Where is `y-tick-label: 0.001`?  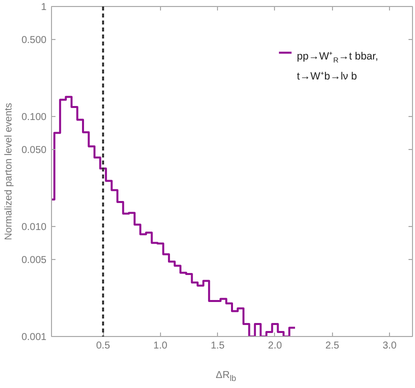 y-tick-label: 0.001 is located at coordinates (34, 337).